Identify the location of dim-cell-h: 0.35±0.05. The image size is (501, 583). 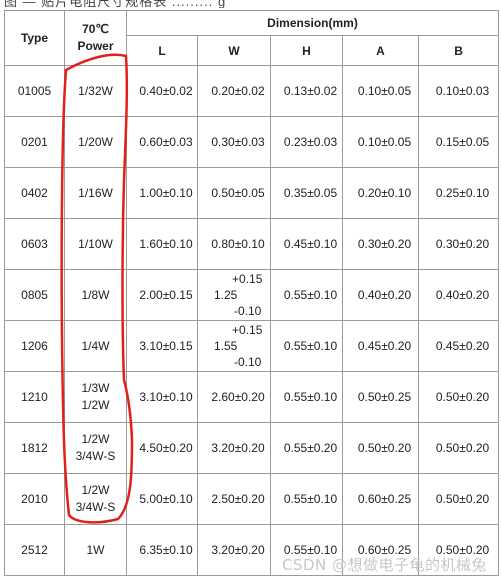
(306, 193).